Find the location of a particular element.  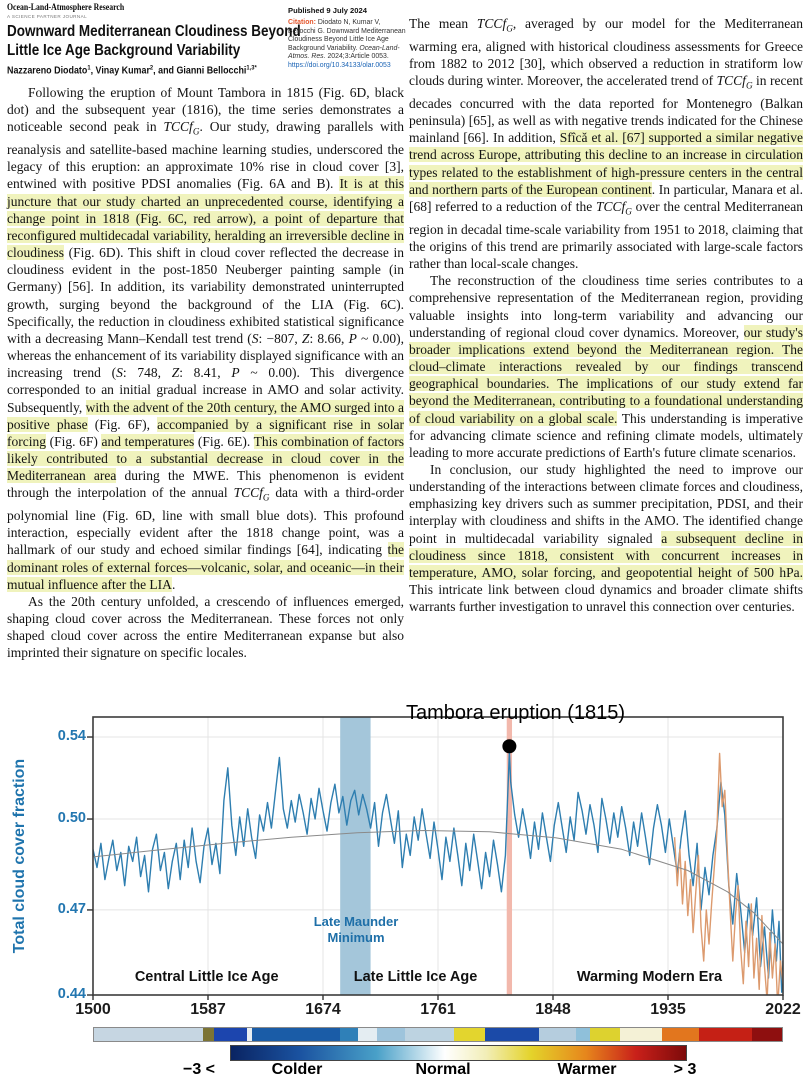

text-segment: , and Gianni Bellocchi is located at coordinates (200, 70).